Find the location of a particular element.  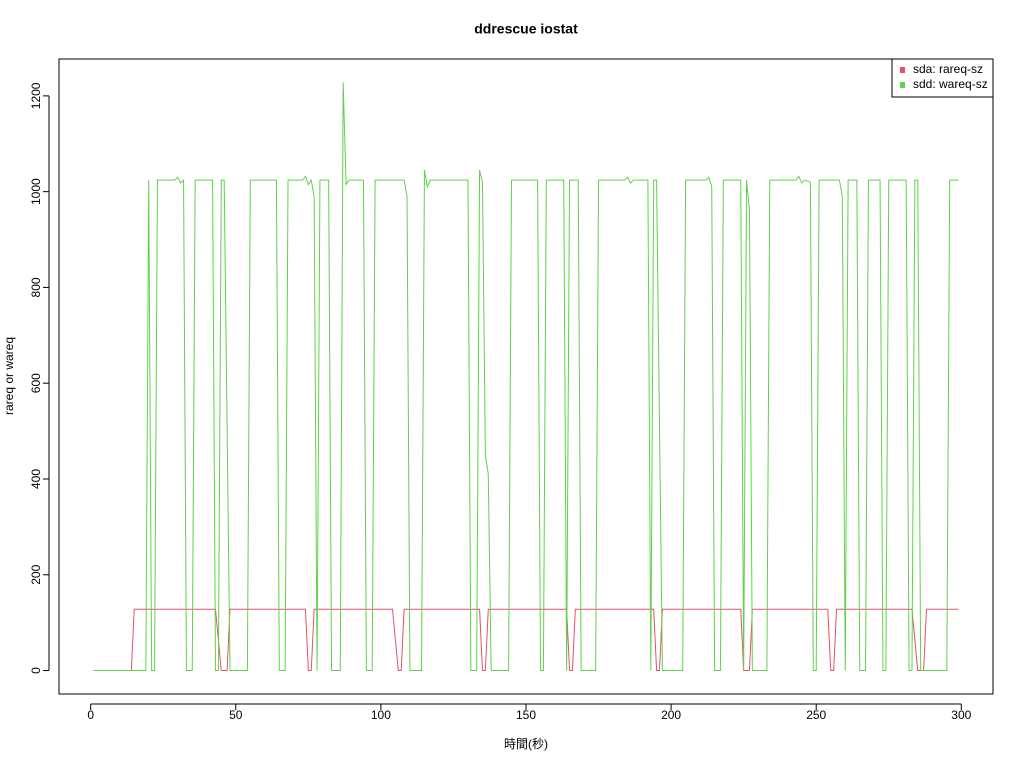

series-line is located at coordinates (526, 640).